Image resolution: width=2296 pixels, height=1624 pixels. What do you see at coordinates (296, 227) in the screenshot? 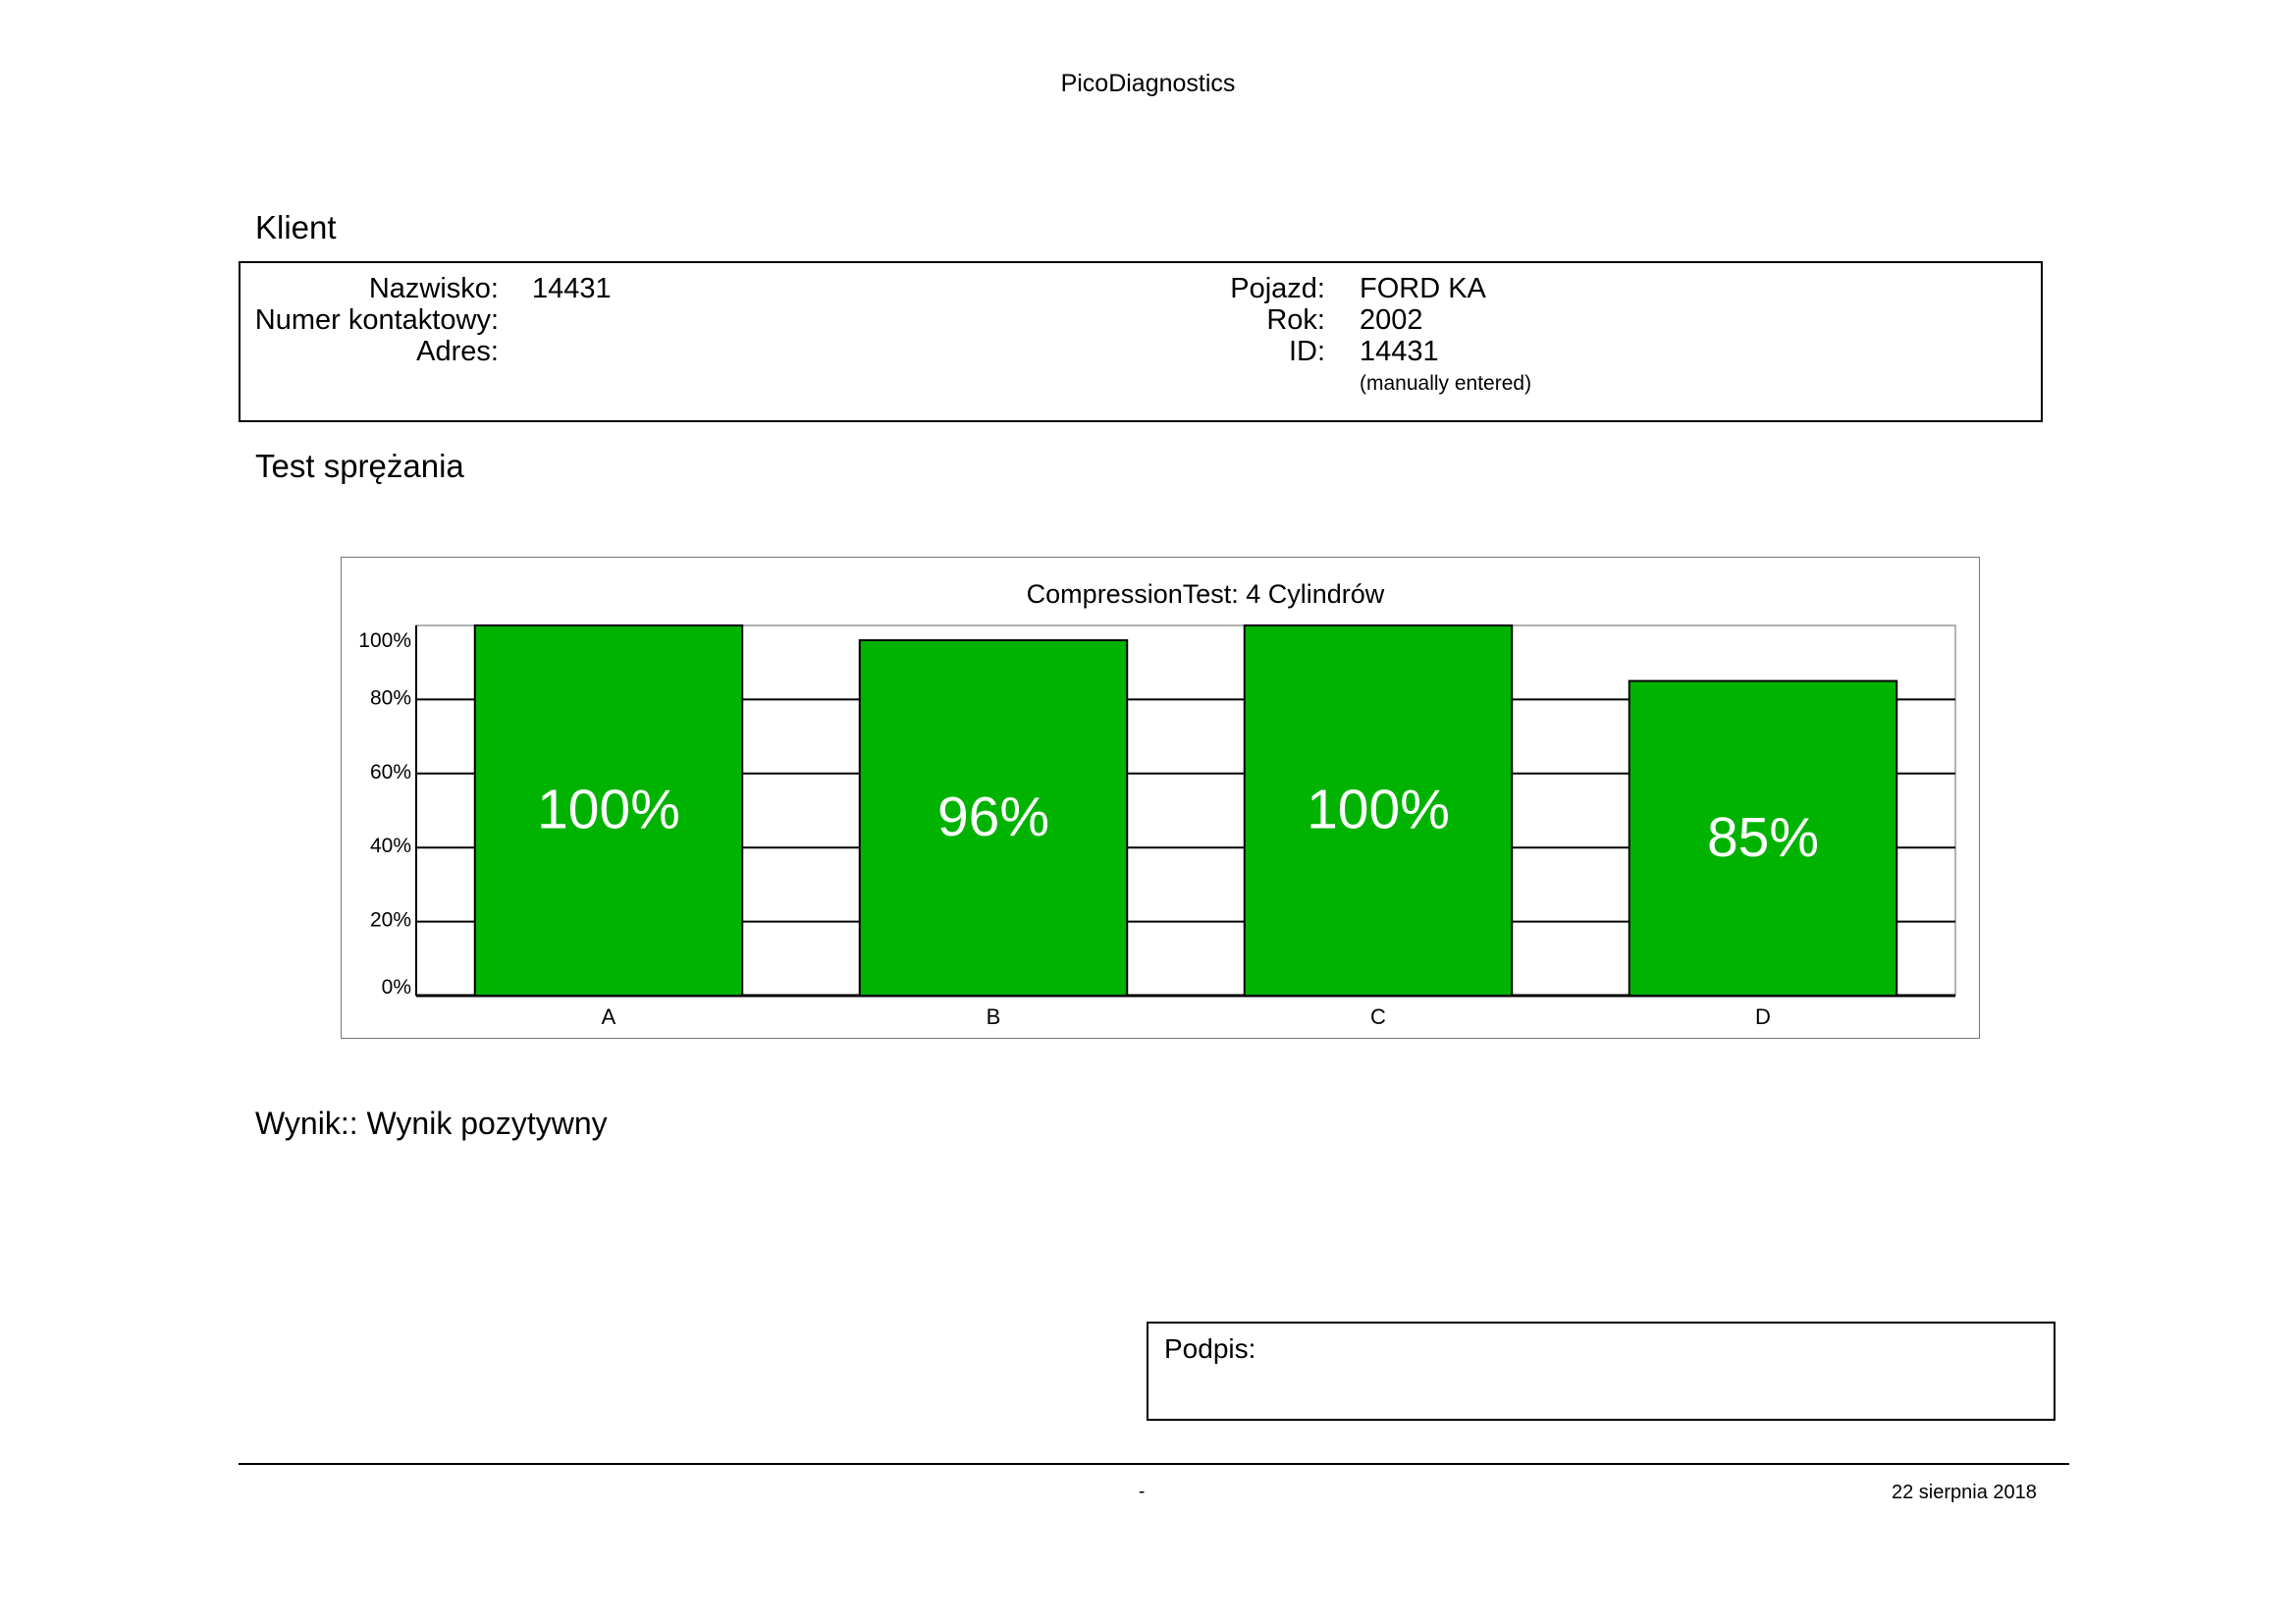
I see `client-section-title: Klient` at bounding box center [296, 227].